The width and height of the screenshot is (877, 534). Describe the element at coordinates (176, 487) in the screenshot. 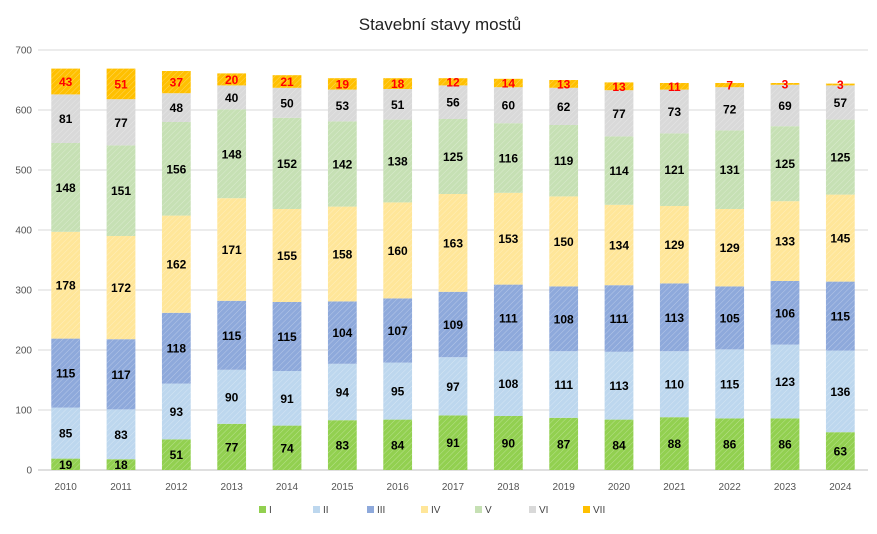

I see `x-tick-label: 2012` at that location.